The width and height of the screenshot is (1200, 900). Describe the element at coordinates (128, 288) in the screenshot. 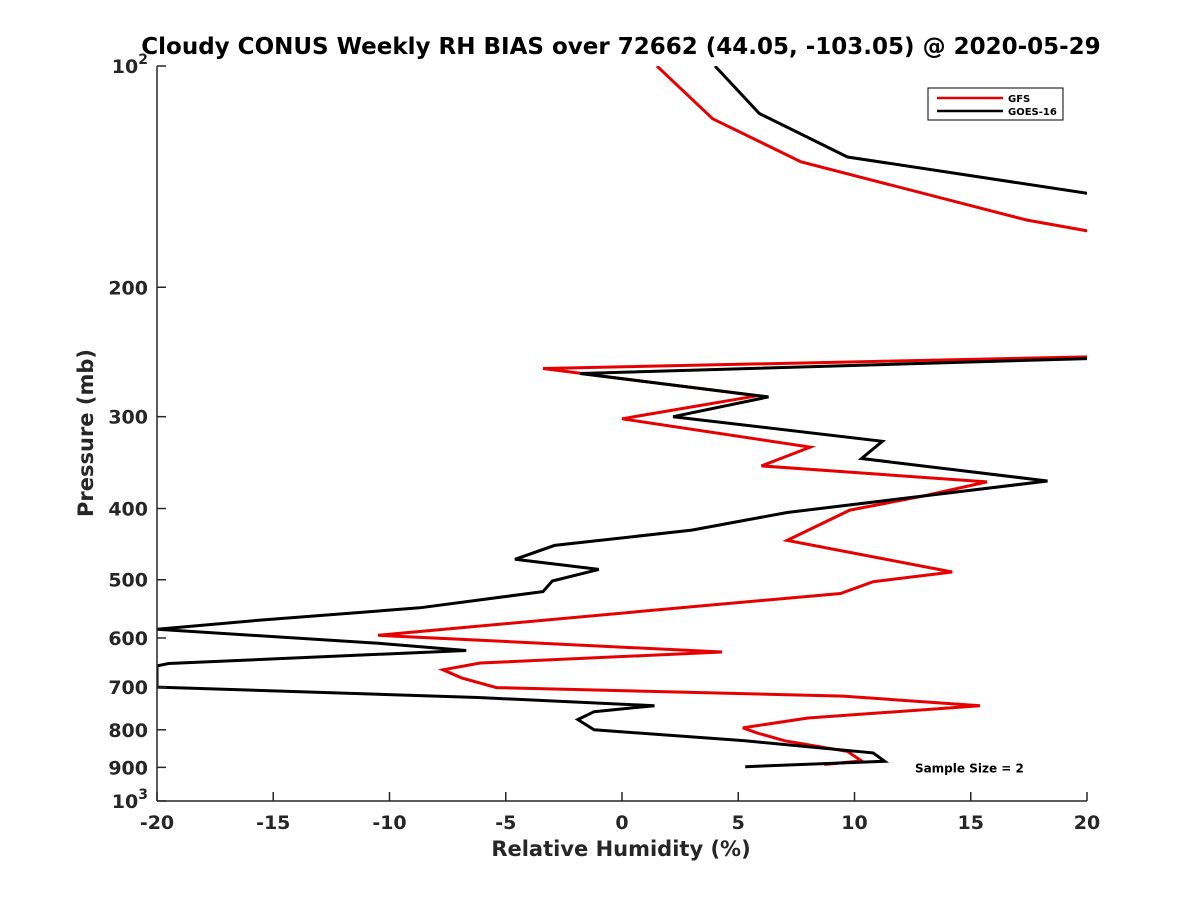

I see `y-tick-label: 200` at that location.